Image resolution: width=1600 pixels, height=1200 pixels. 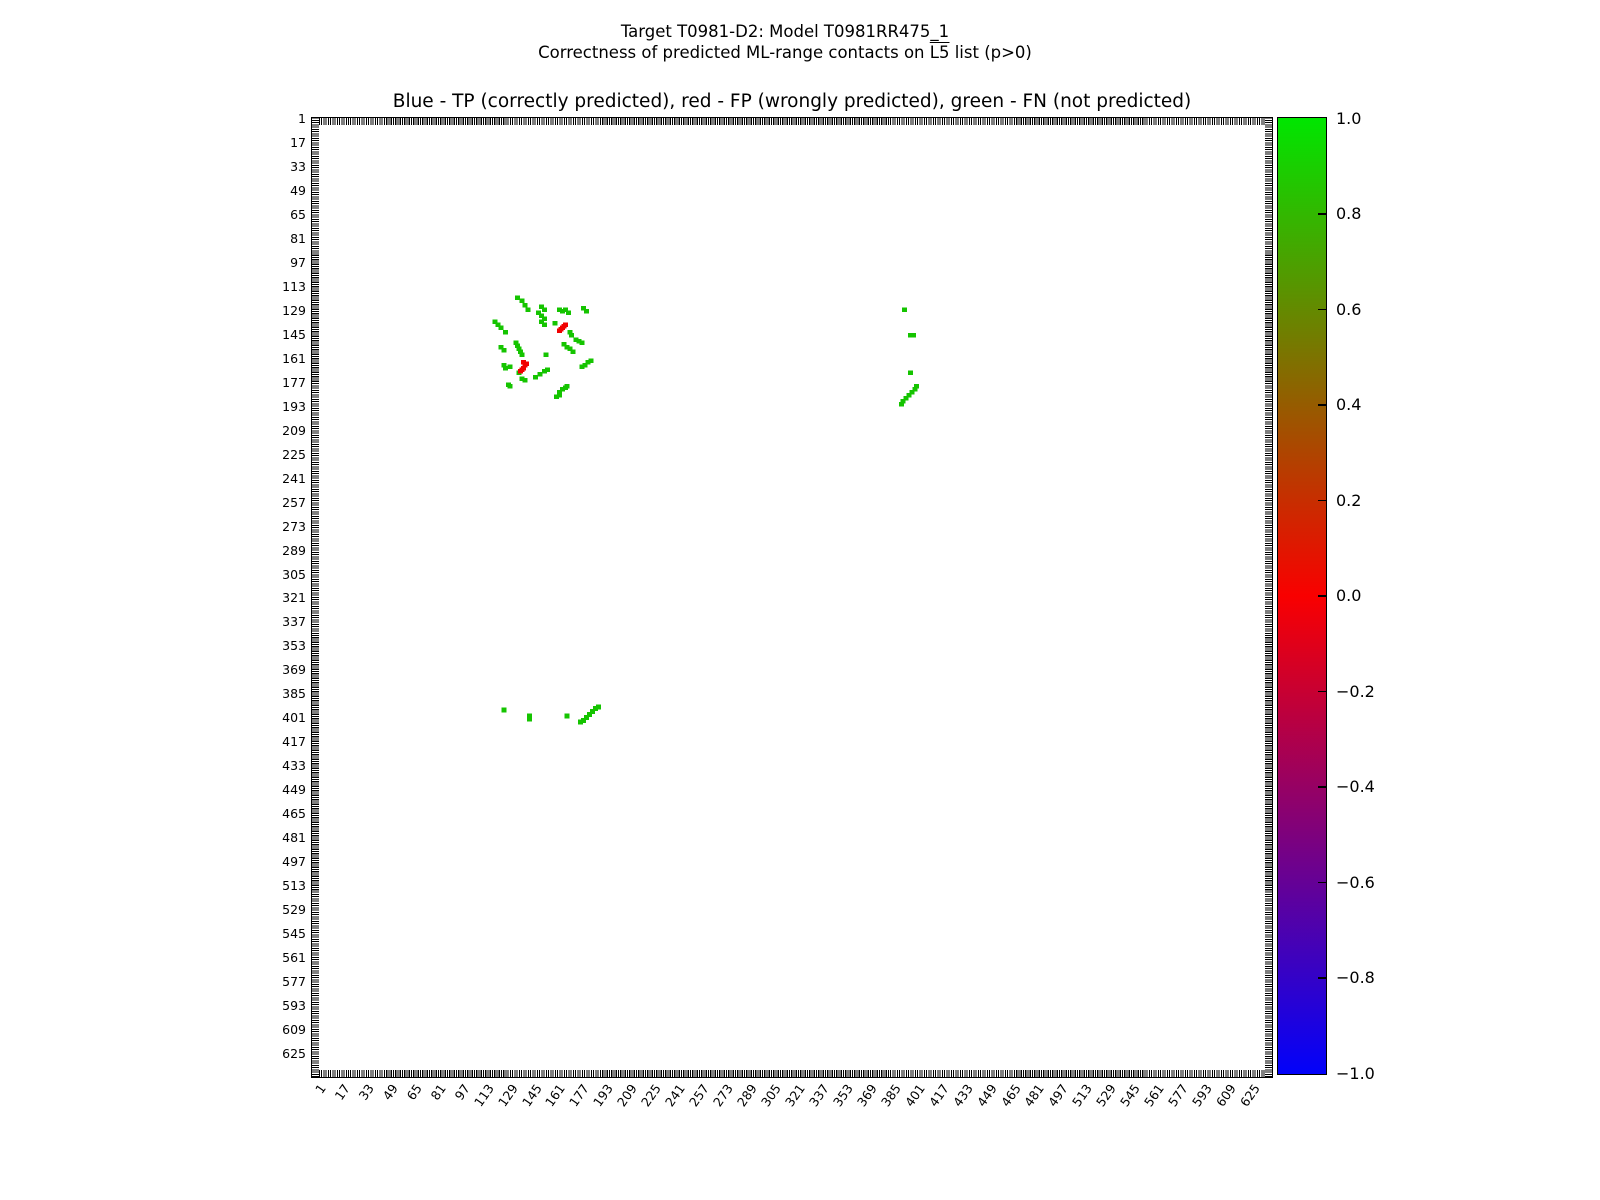 What do you see at coordinates (962, 1095) in the screenshot?
I see `x-tick-label: 433` at bounding box center [962, 1095].